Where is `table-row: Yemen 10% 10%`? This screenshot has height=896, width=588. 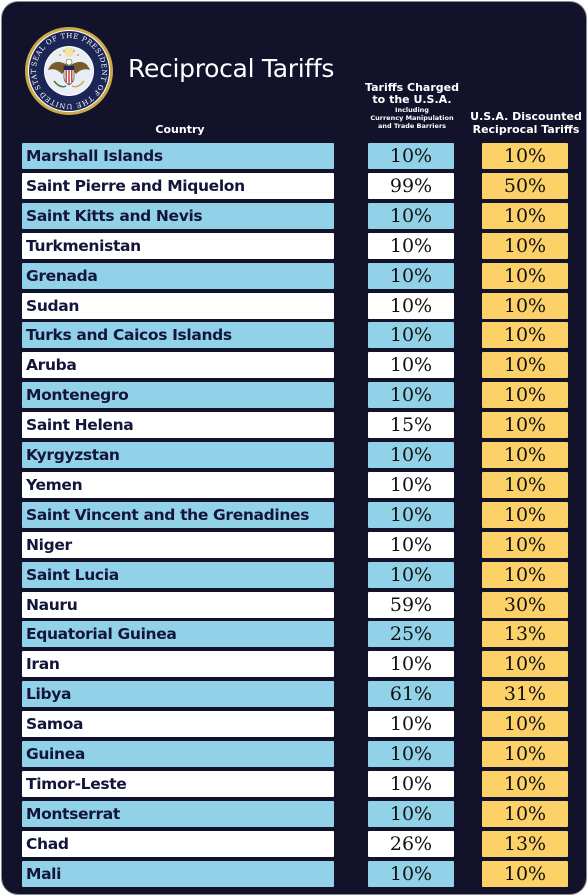 table-row: Yemen 10% 10% is located at coordinates (295, 484).